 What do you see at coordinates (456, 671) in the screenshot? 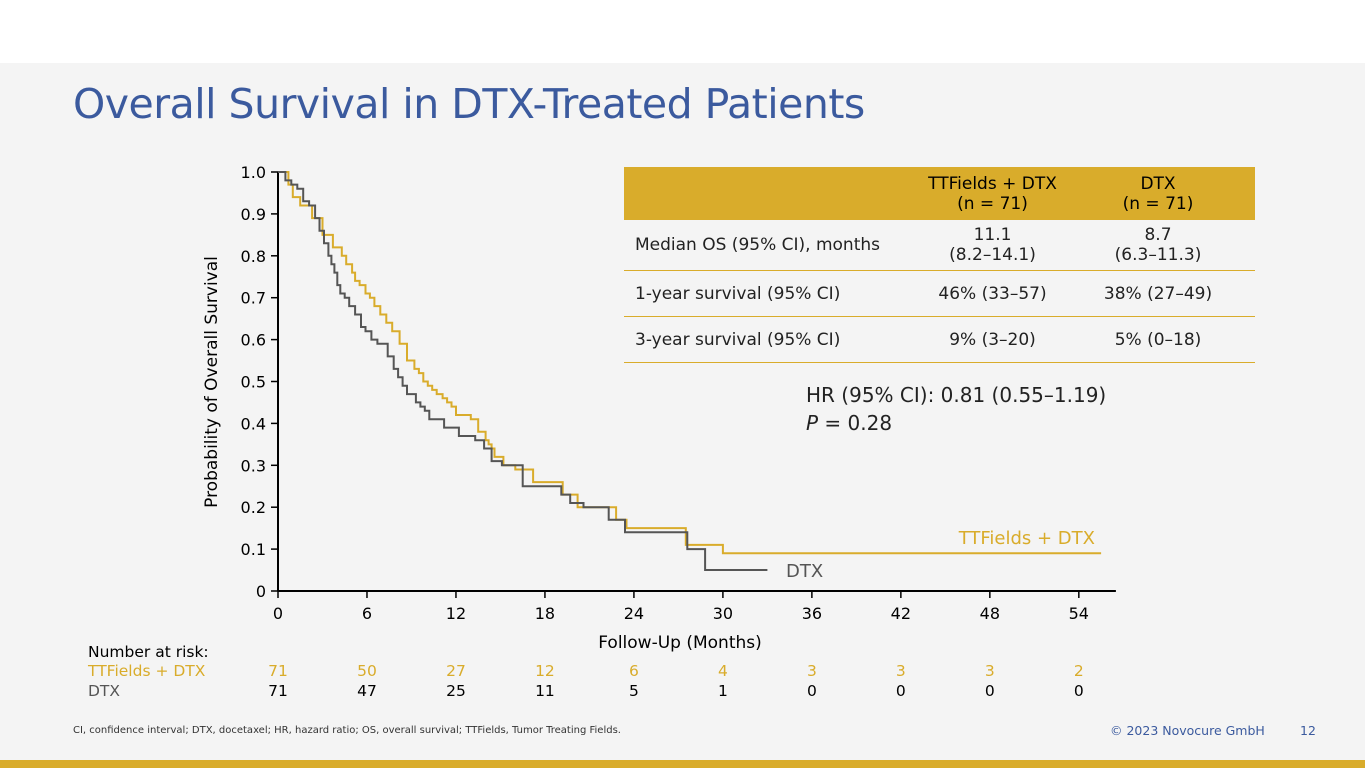
I see `risk-value-ttfields: 27` at bounding box center [456, 671].